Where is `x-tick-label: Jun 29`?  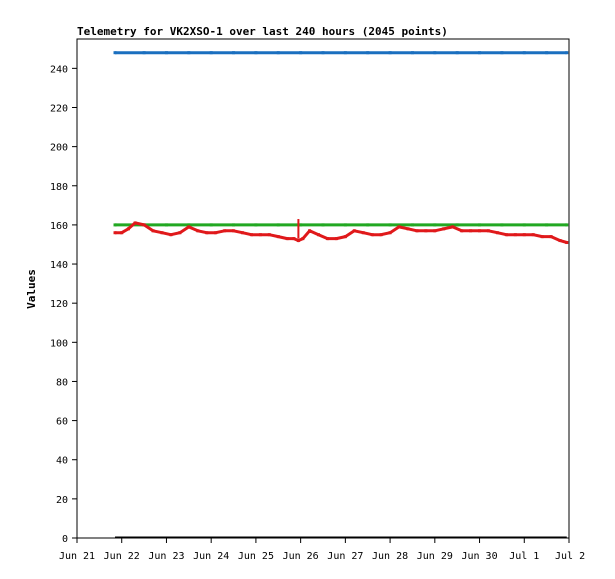
x-tick-label: Jun 29 is located at coordinates (435, 556).